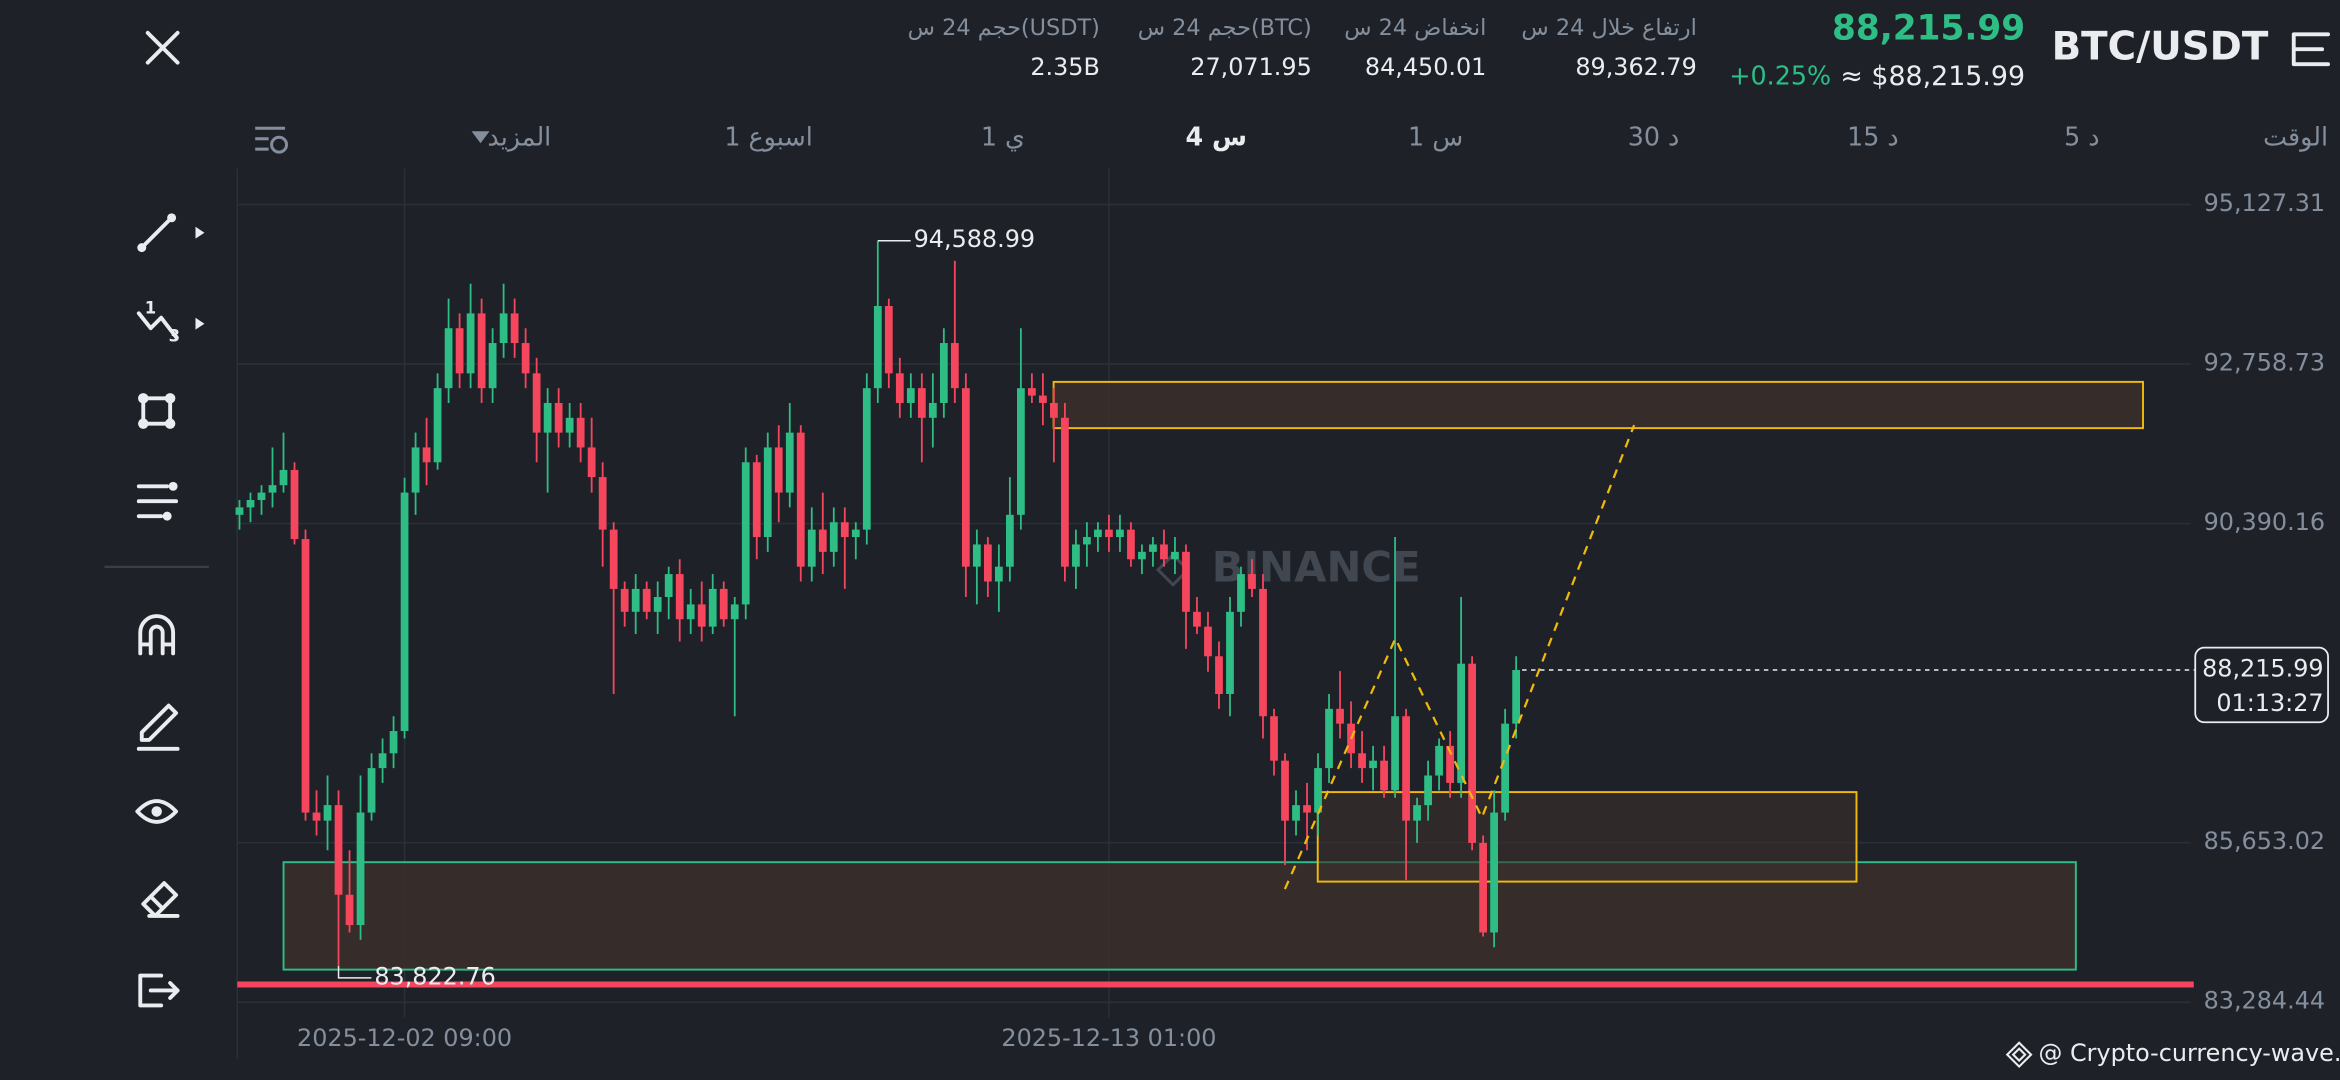 The width and height of the screenshot is (2340, 1080). Describe the element at coordinates (2264, 841) in the screenshot. I see `y-tick-label: 85,653.02` at that location.